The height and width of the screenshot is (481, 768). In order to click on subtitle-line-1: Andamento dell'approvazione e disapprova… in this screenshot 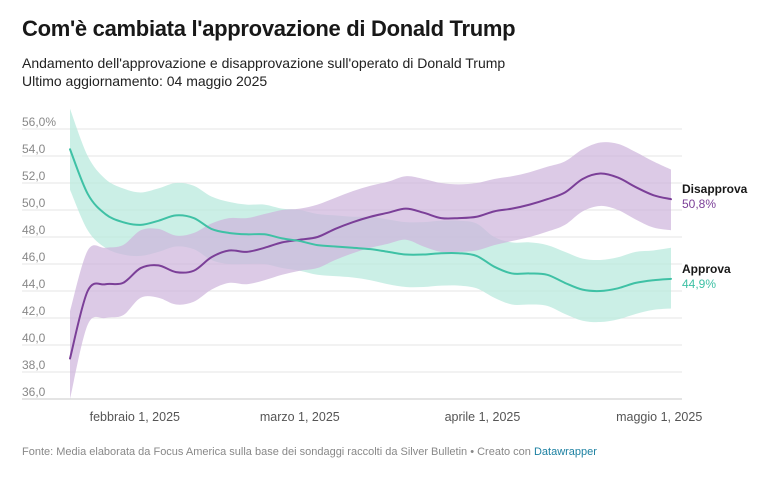, I will do `click(264, 63)`.